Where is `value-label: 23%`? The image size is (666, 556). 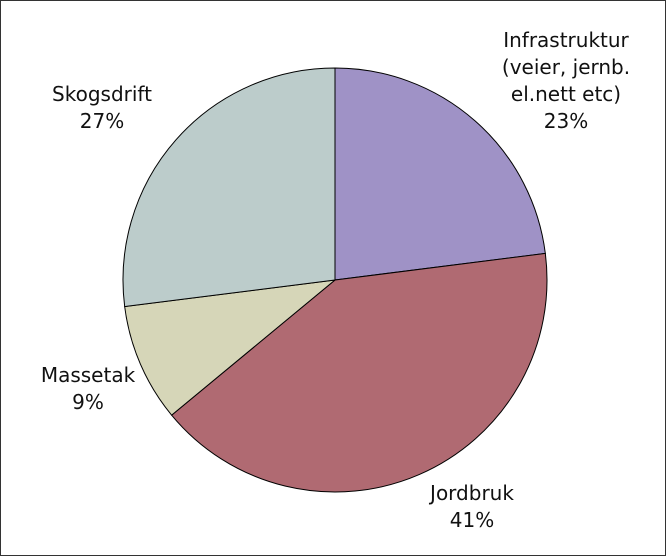
value-label: 23% is located at coordinates (566, 121).